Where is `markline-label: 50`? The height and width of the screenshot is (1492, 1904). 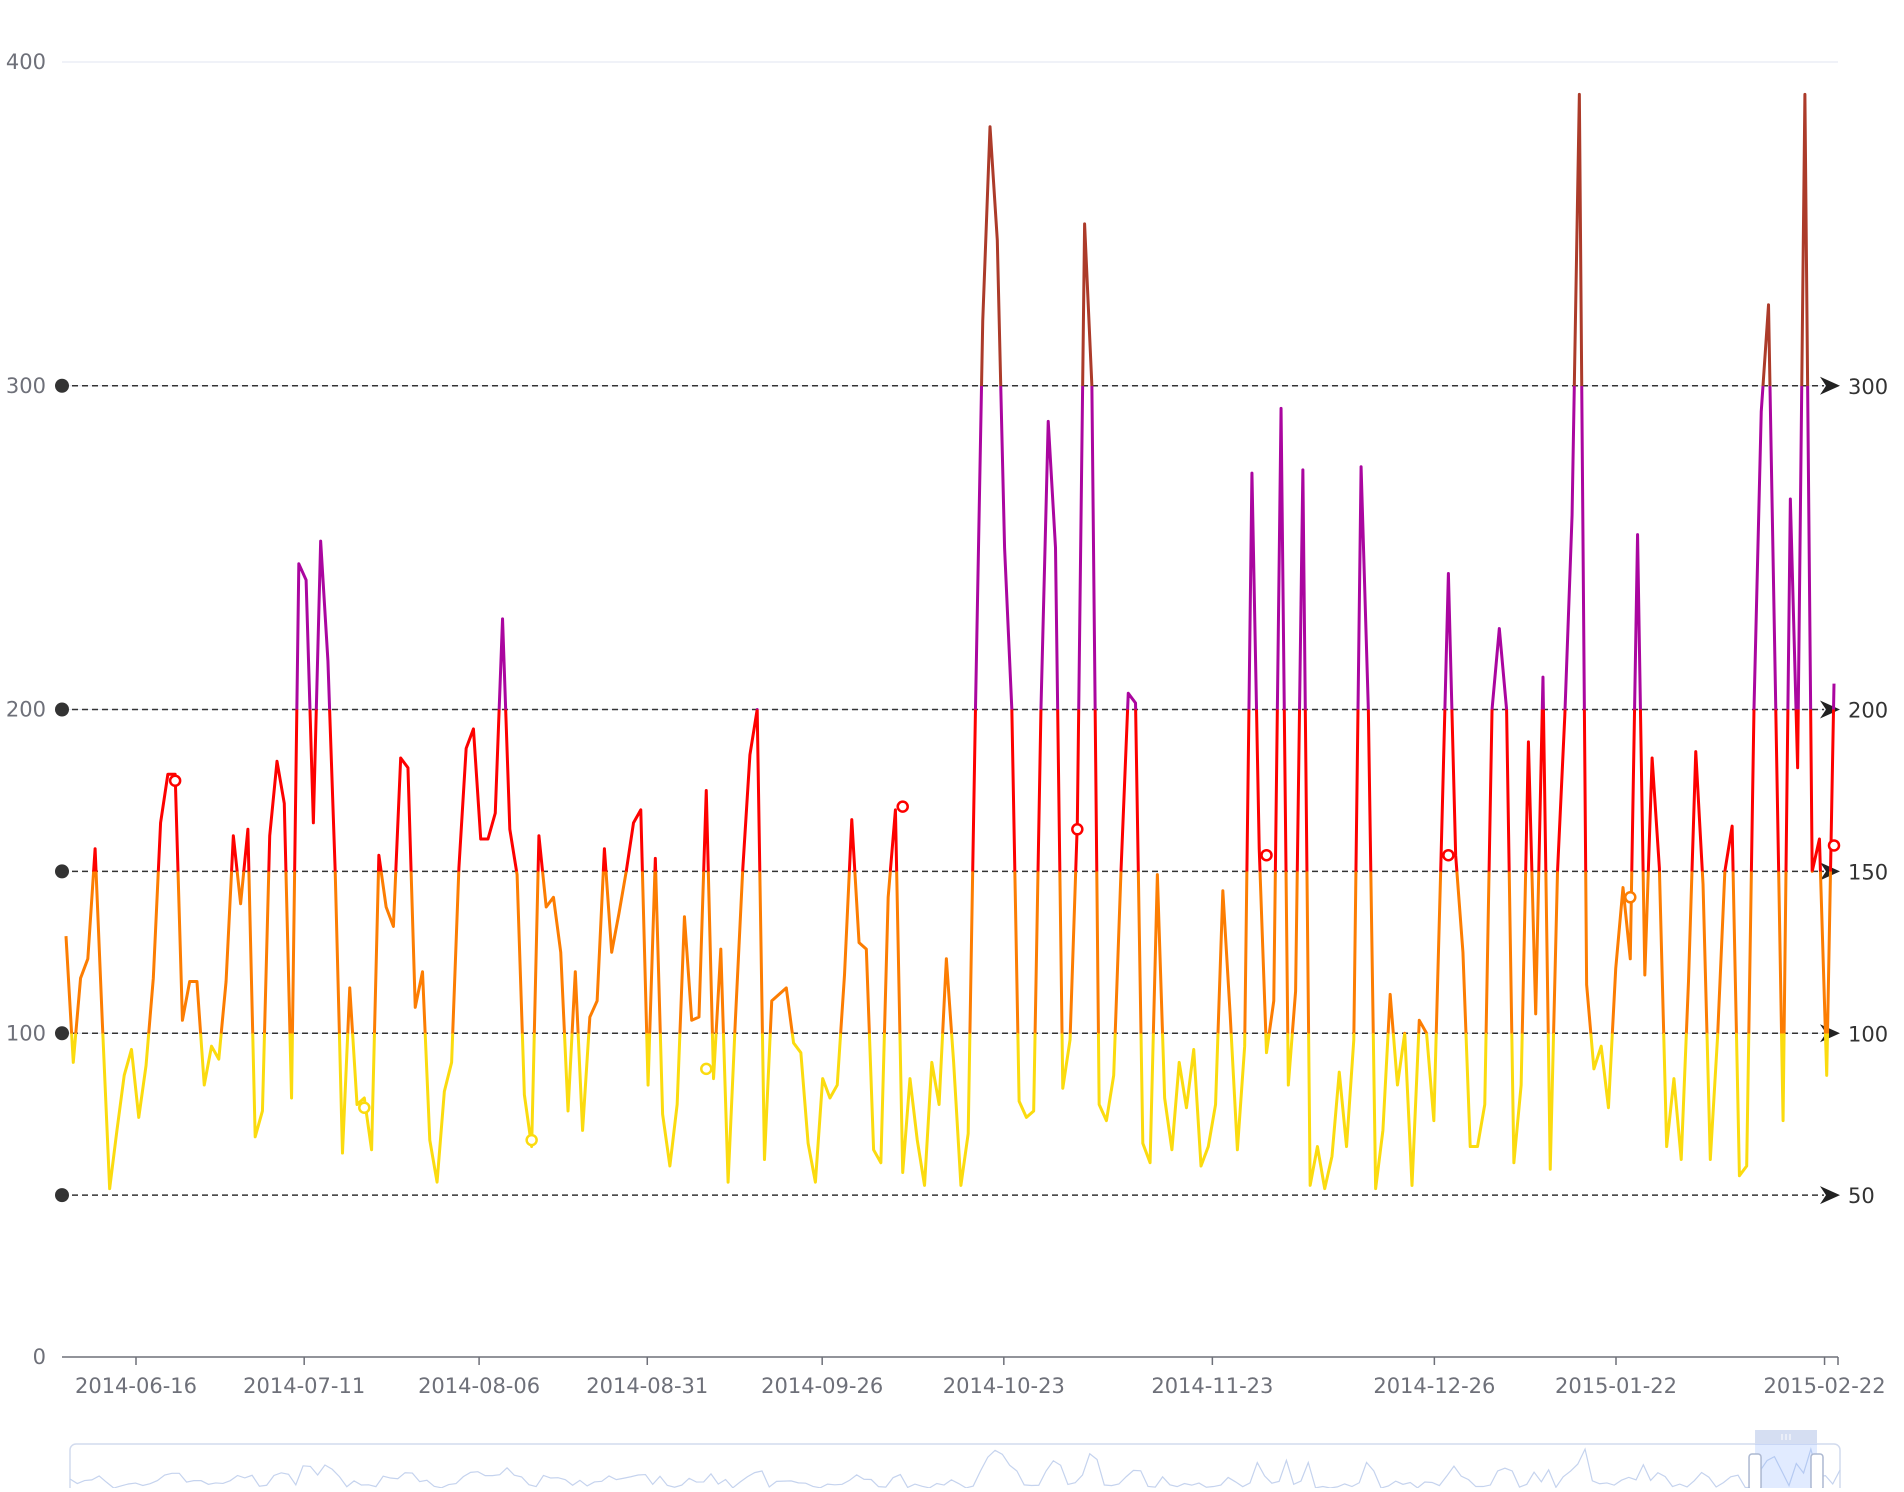 markline-label: 50 is located at coordinates (1861, 1196).